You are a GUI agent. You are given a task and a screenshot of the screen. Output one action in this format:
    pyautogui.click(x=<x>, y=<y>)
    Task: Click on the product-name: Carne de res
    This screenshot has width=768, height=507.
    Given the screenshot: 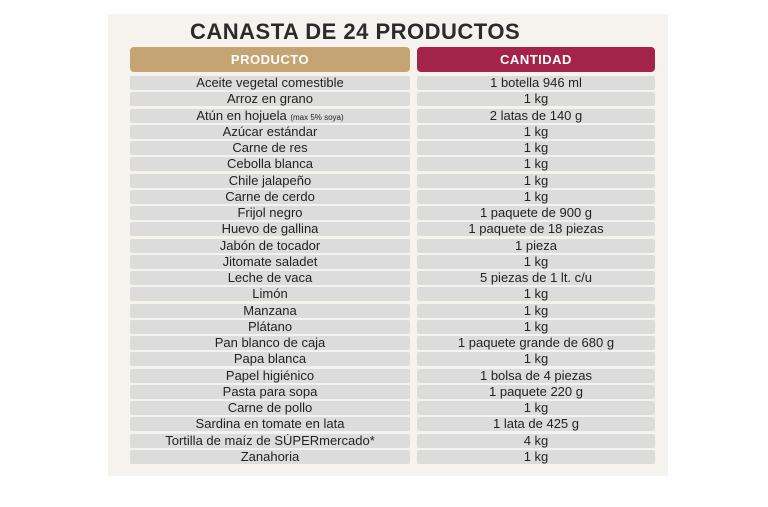 What is the action you would take?
    pyautogui.click(x=270, y=148)
    